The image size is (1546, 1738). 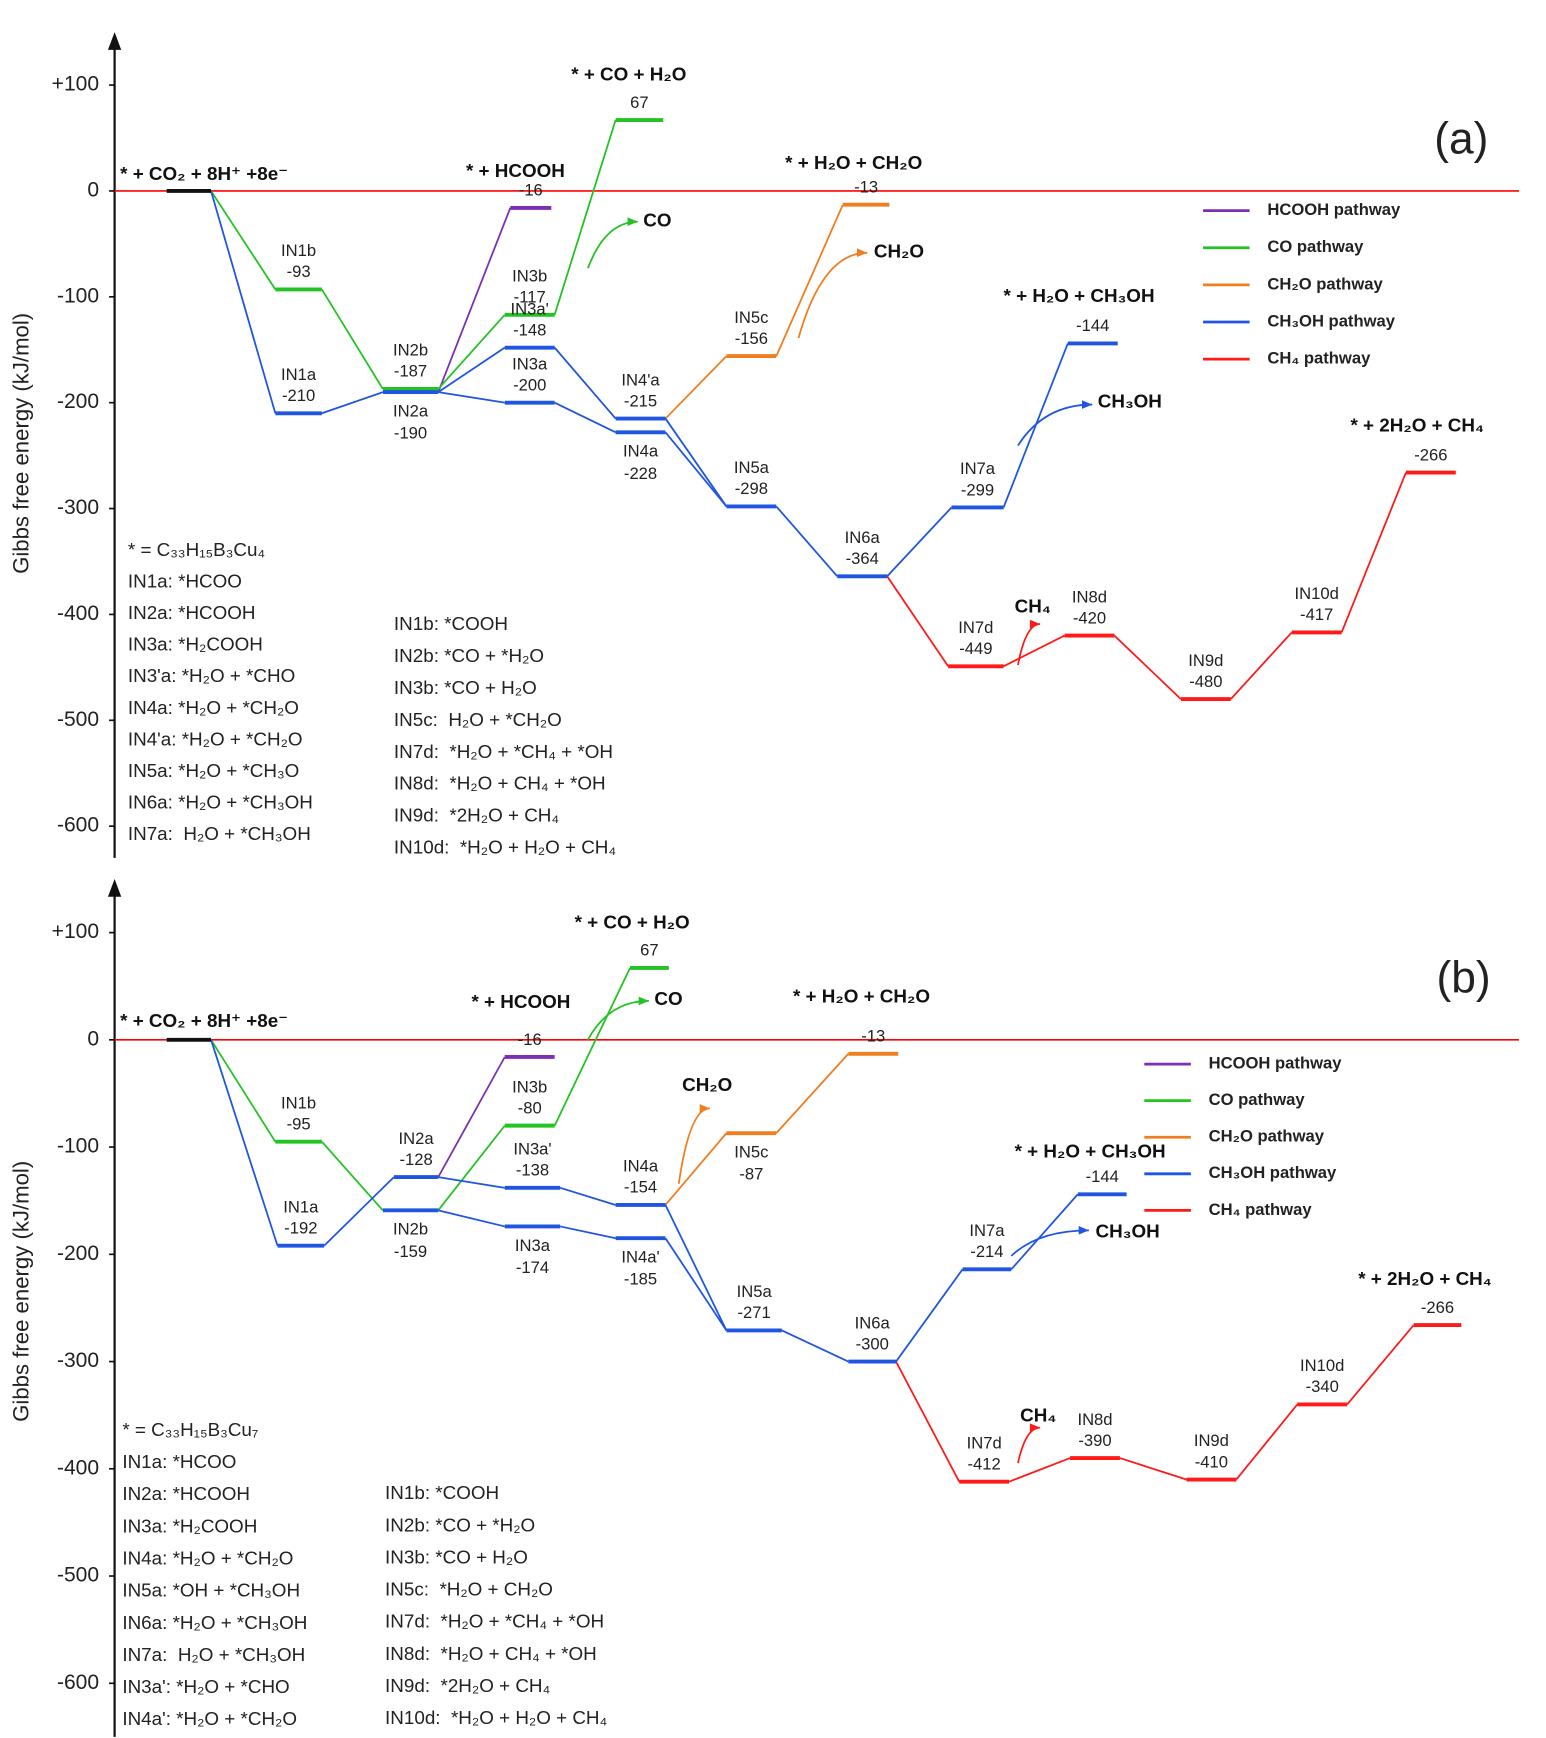 I want to click on level-value: -298, so click(x=751, y=488).